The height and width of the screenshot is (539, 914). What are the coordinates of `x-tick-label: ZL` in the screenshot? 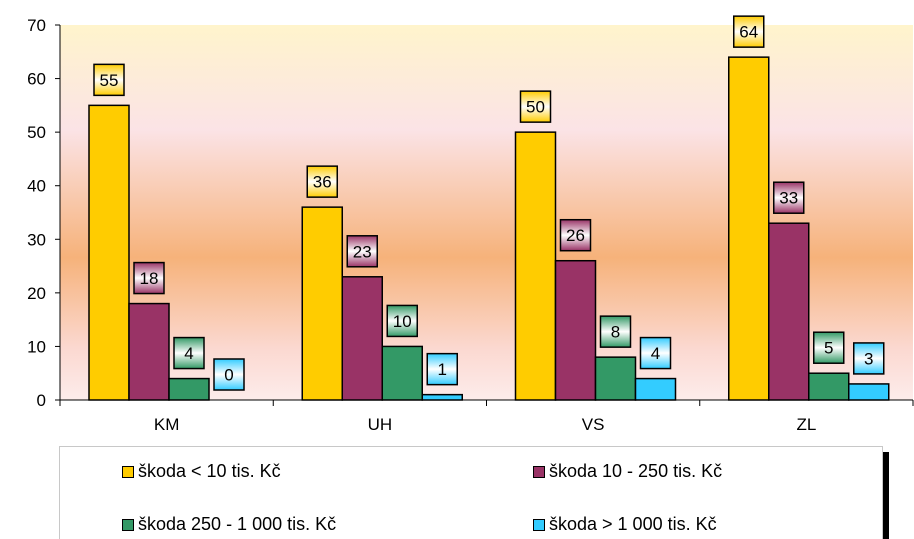 It's located at (806, 424).